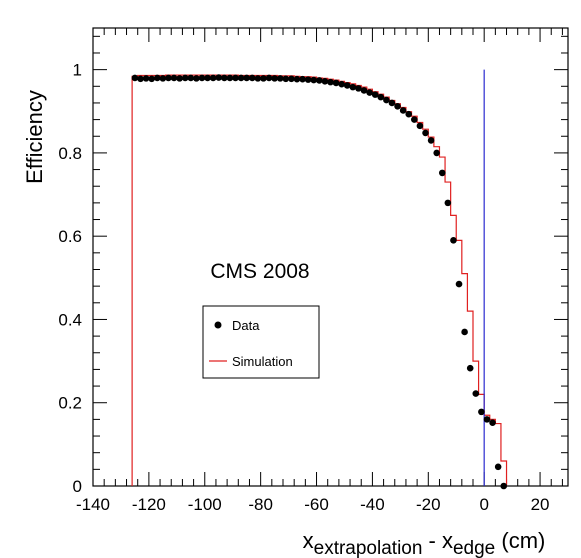 The height and width of the screenshot is (558, 581). I want to click on y-tick-label: 0.4, so click(70, 319).